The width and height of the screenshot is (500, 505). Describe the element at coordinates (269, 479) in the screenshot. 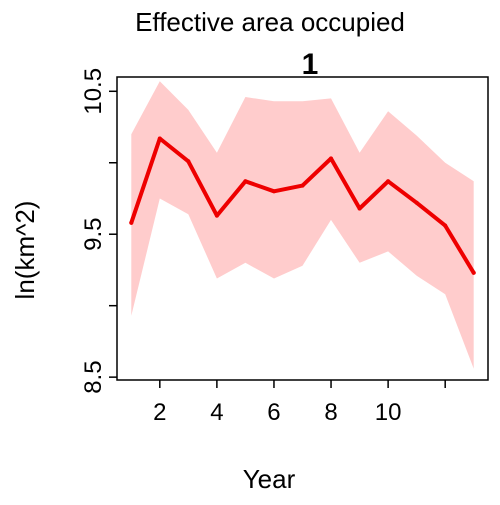

I see `x-axis-title: Year` at that location.